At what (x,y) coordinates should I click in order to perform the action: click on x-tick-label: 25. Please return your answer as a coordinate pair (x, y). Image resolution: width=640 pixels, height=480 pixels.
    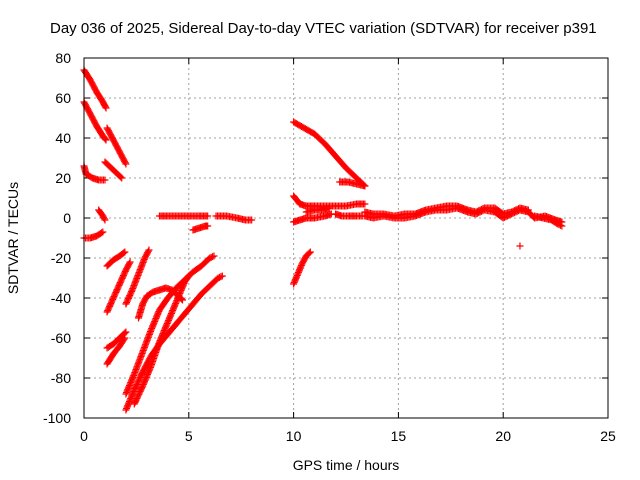
    Looking at the image, I should click on (608, 436).